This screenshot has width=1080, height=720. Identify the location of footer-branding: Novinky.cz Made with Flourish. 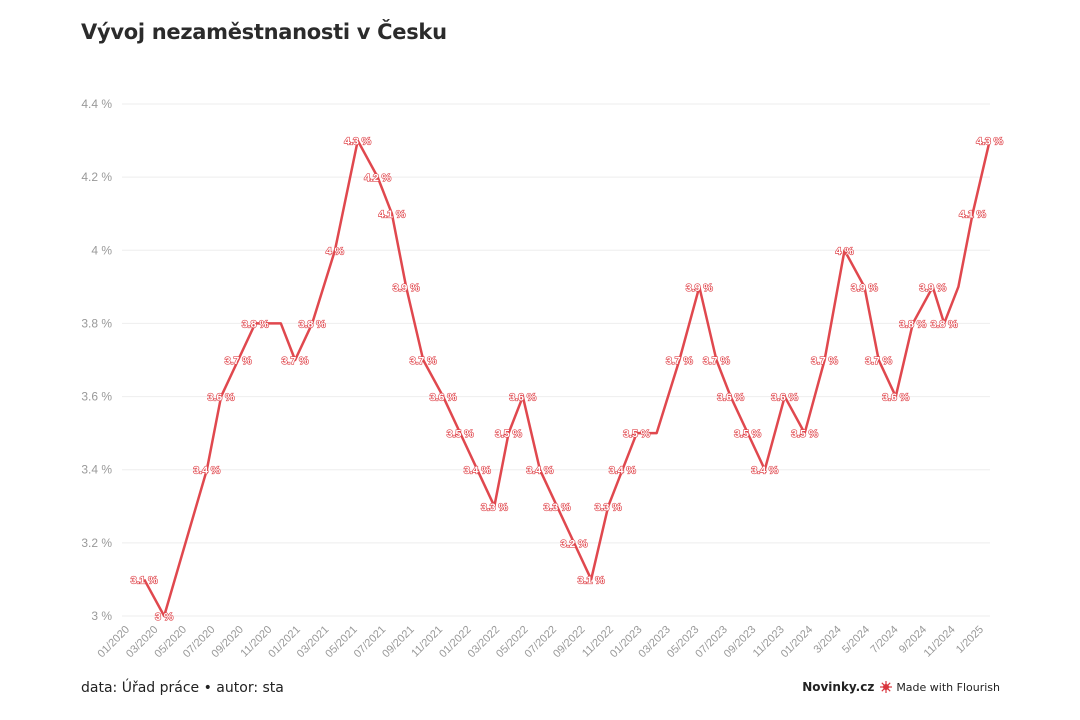
(901, 687).